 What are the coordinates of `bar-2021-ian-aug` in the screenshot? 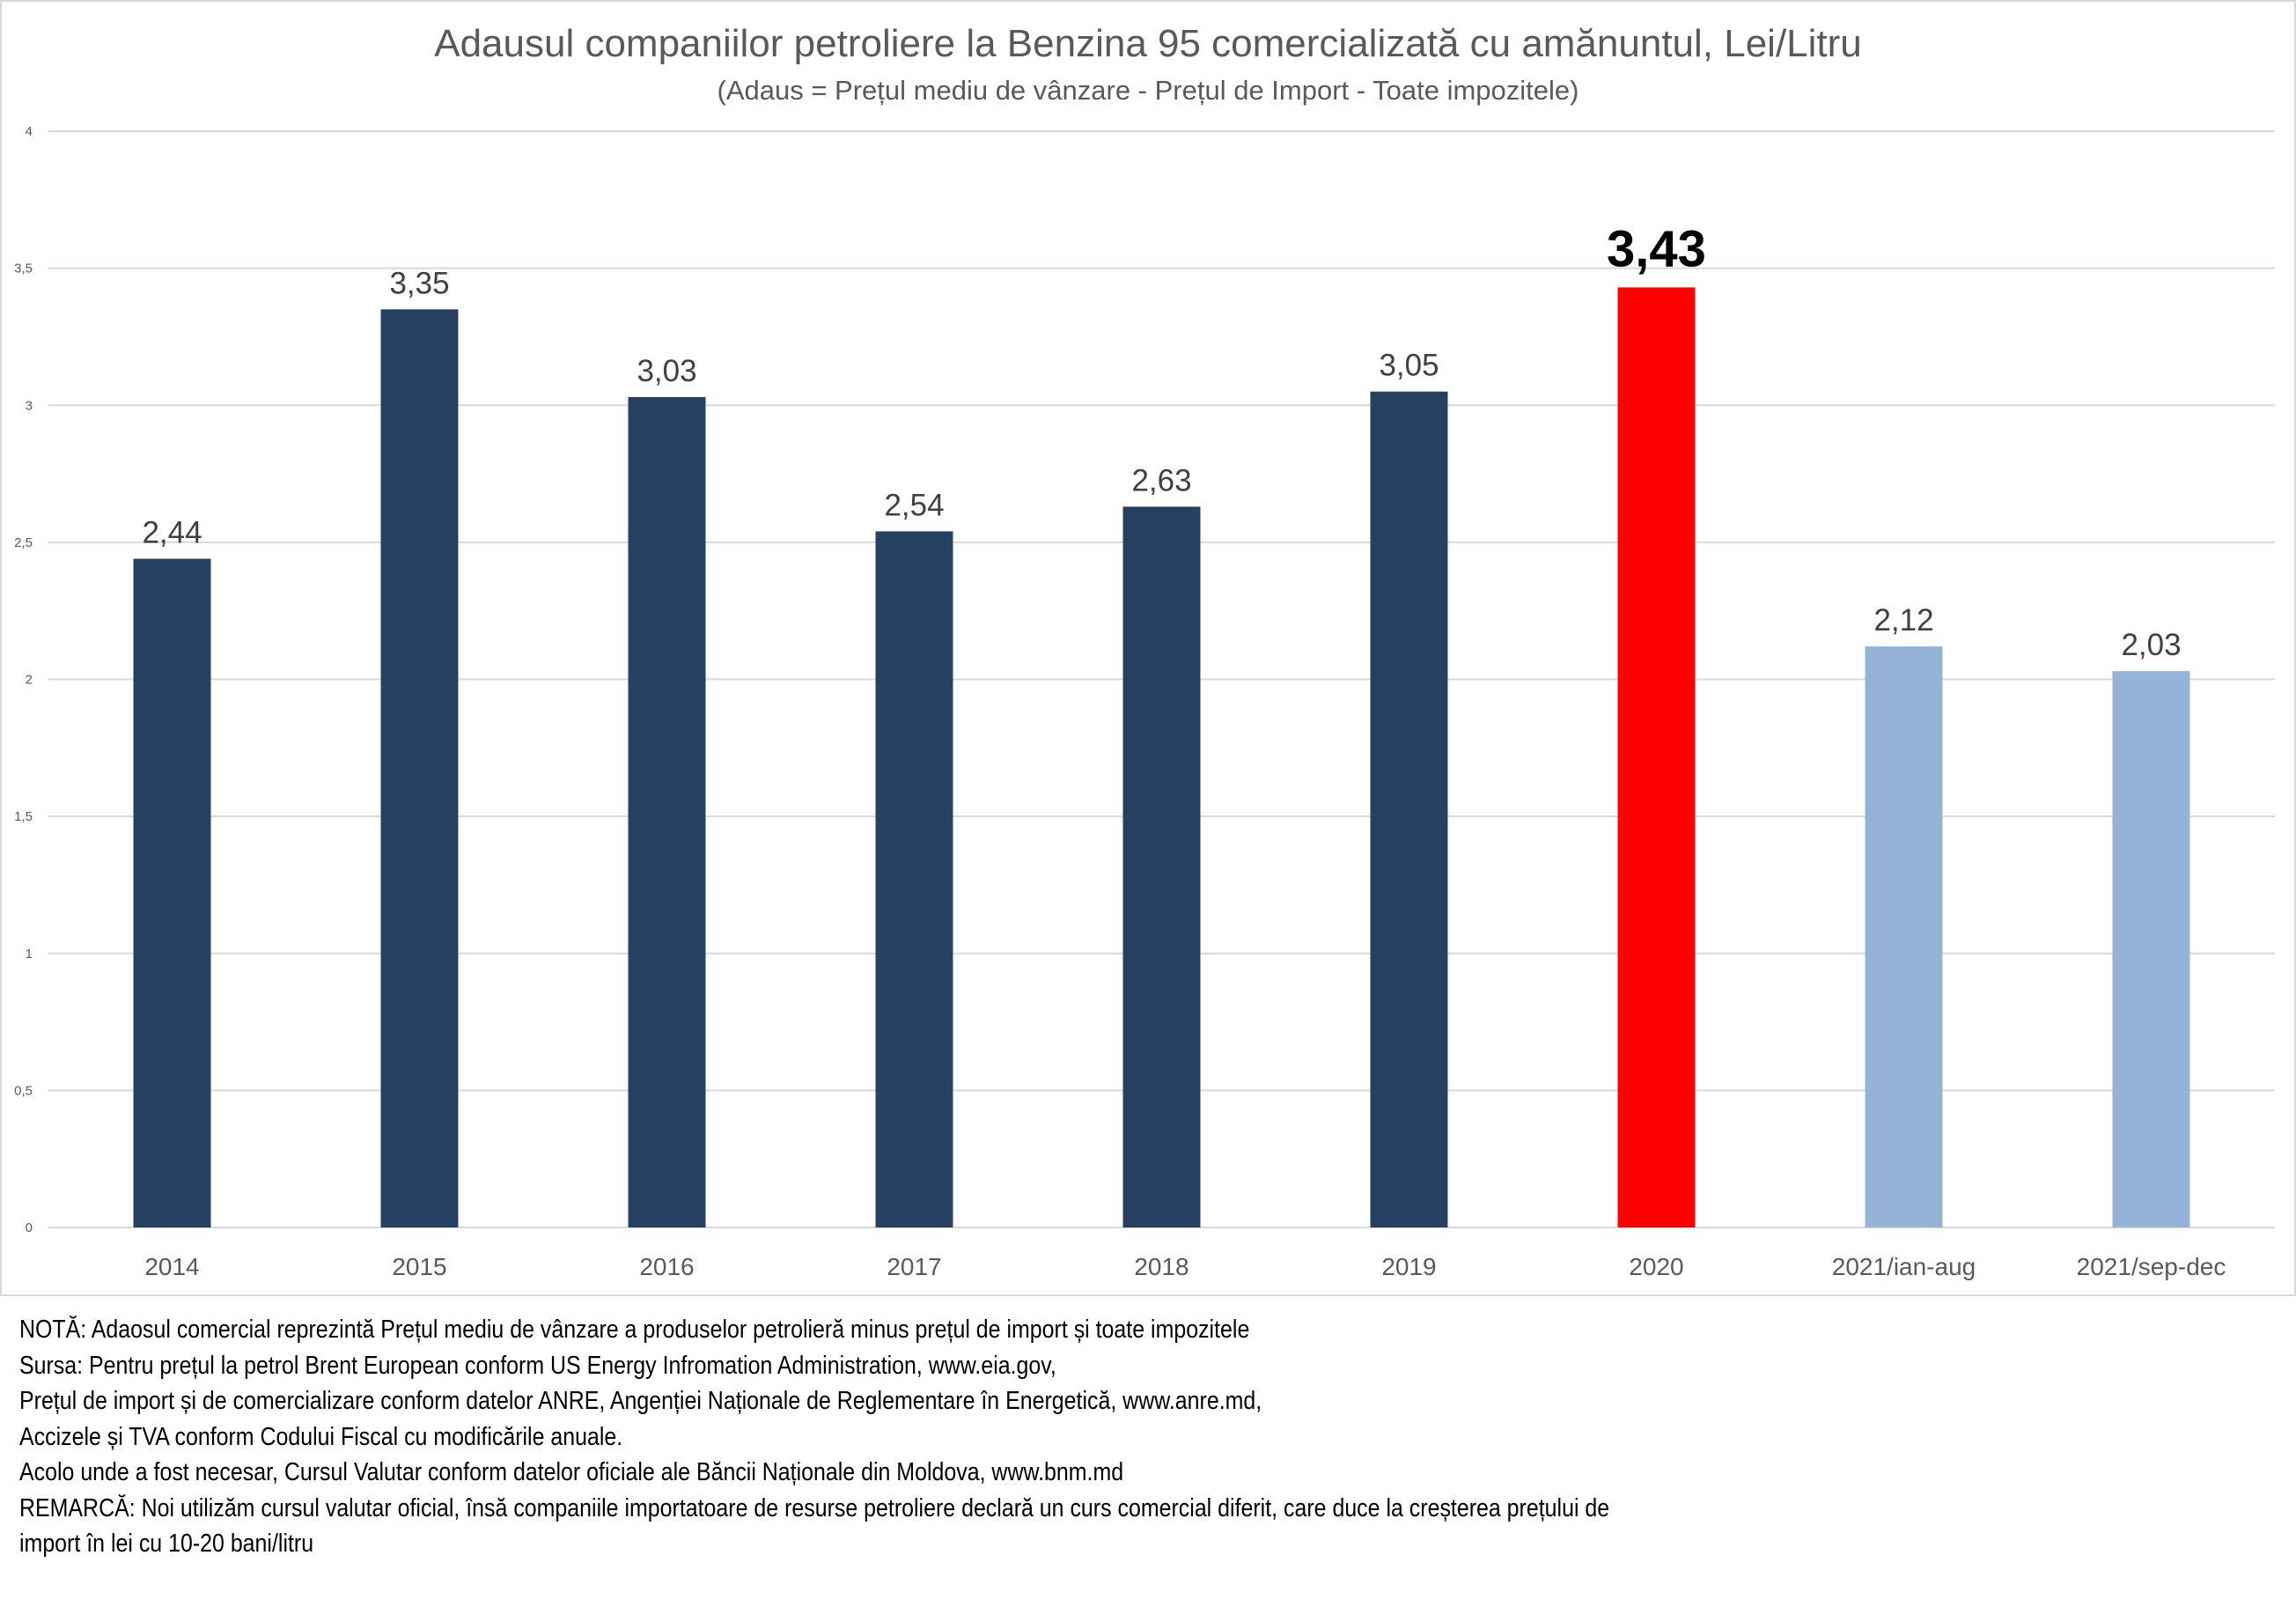 It's located at (1904, 937).